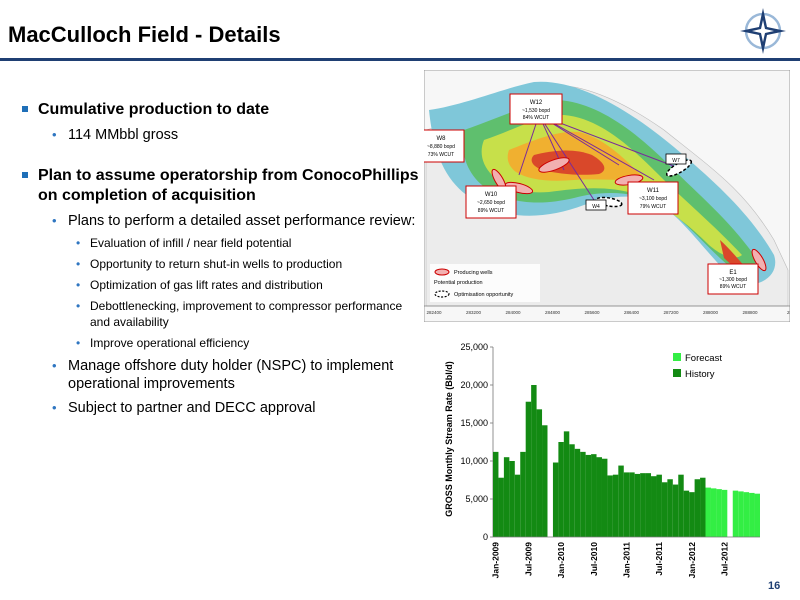 The width and height of the screenshot is (800, 600). Describe the element at coordinates (561, 560) in the screenshot. I see `chart-x-tick-label: Jan-2010` at that location.